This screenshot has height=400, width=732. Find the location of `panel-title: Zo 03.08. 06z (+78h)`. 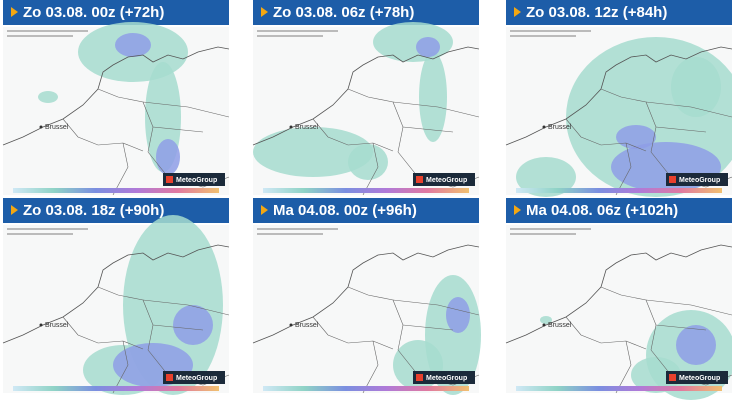

panel-title: Zo 03.08. 06z (+78h) is located at coordinates (343, 12).